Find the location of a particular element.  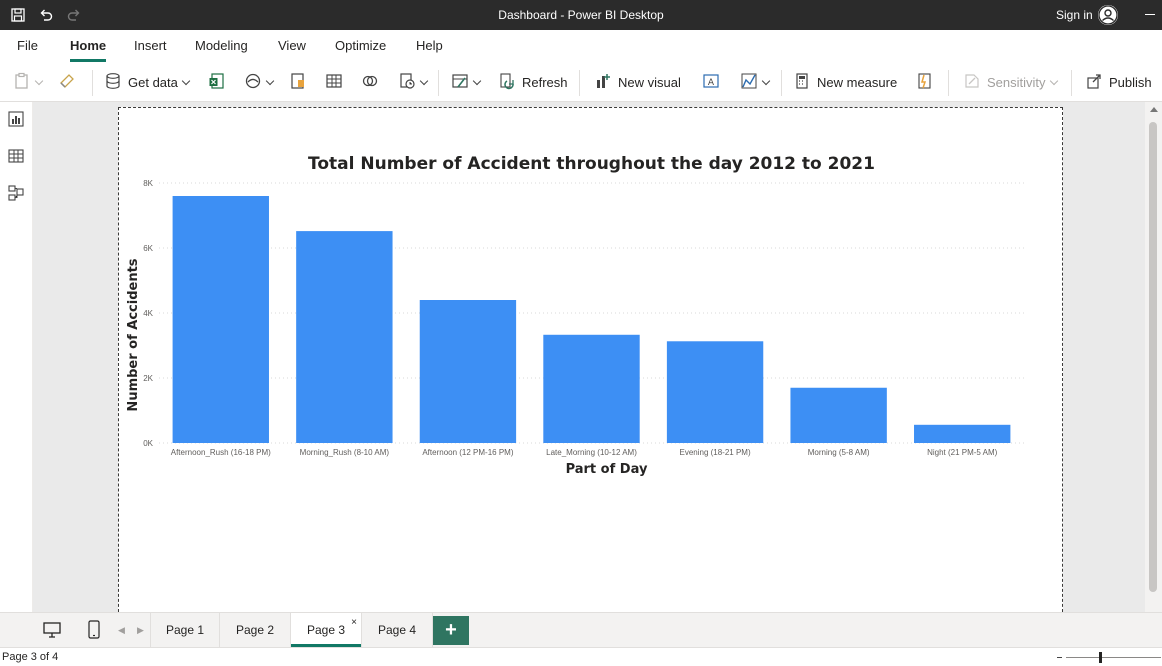

table-grid-icon is located at coordinates (334, 82).